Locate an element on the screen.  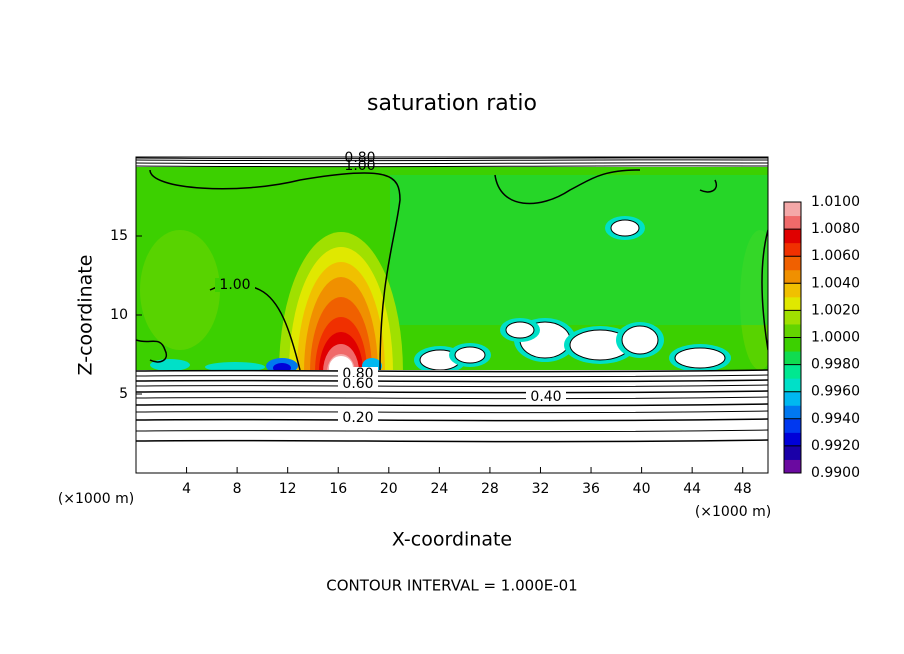
contour-label: 0.40 is located at coordinates (545, 397).